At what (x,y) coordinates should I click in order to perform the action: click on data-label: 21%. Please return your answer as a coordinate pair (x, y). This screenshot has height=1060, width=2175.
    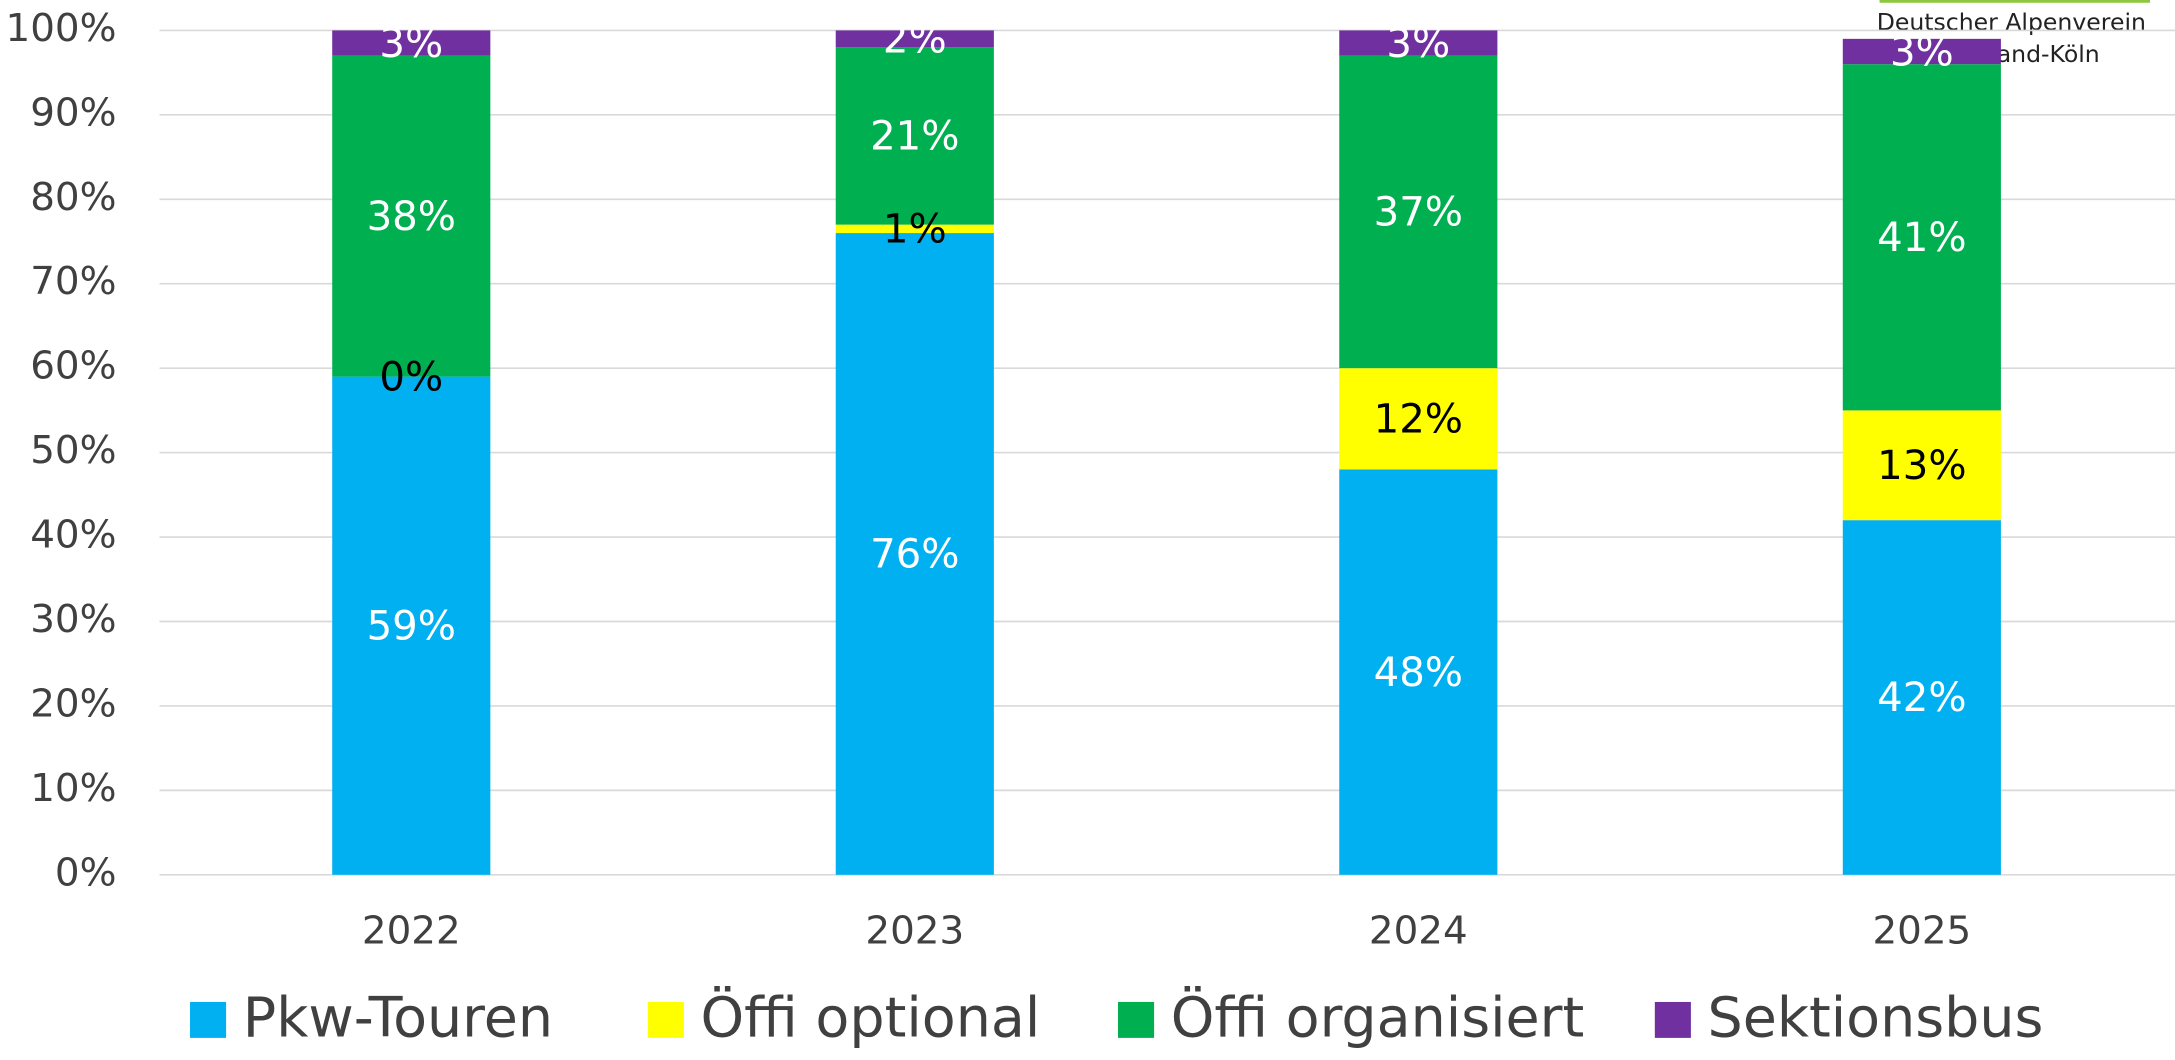
    Looking at the image, I should click on (914, 137).